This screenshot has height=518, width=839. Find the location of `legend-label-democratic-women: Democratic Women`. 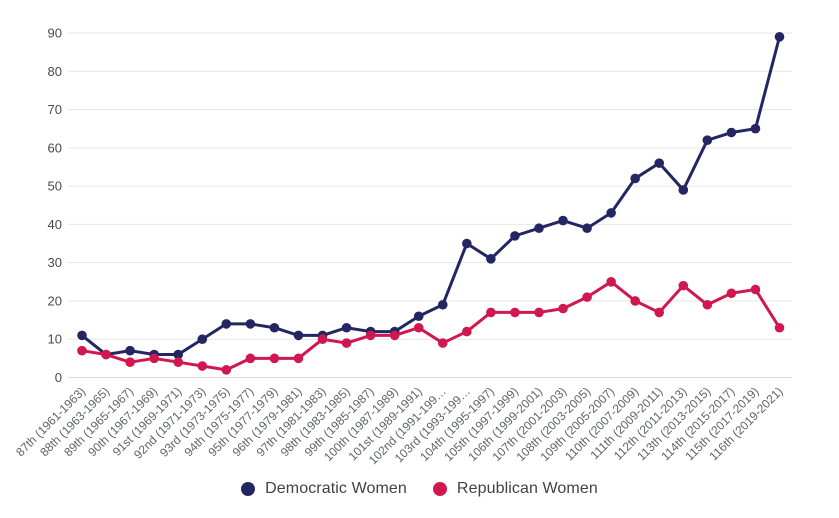

legend-label-democratic-women: Democratic Women is located at coordinates (336, 488).